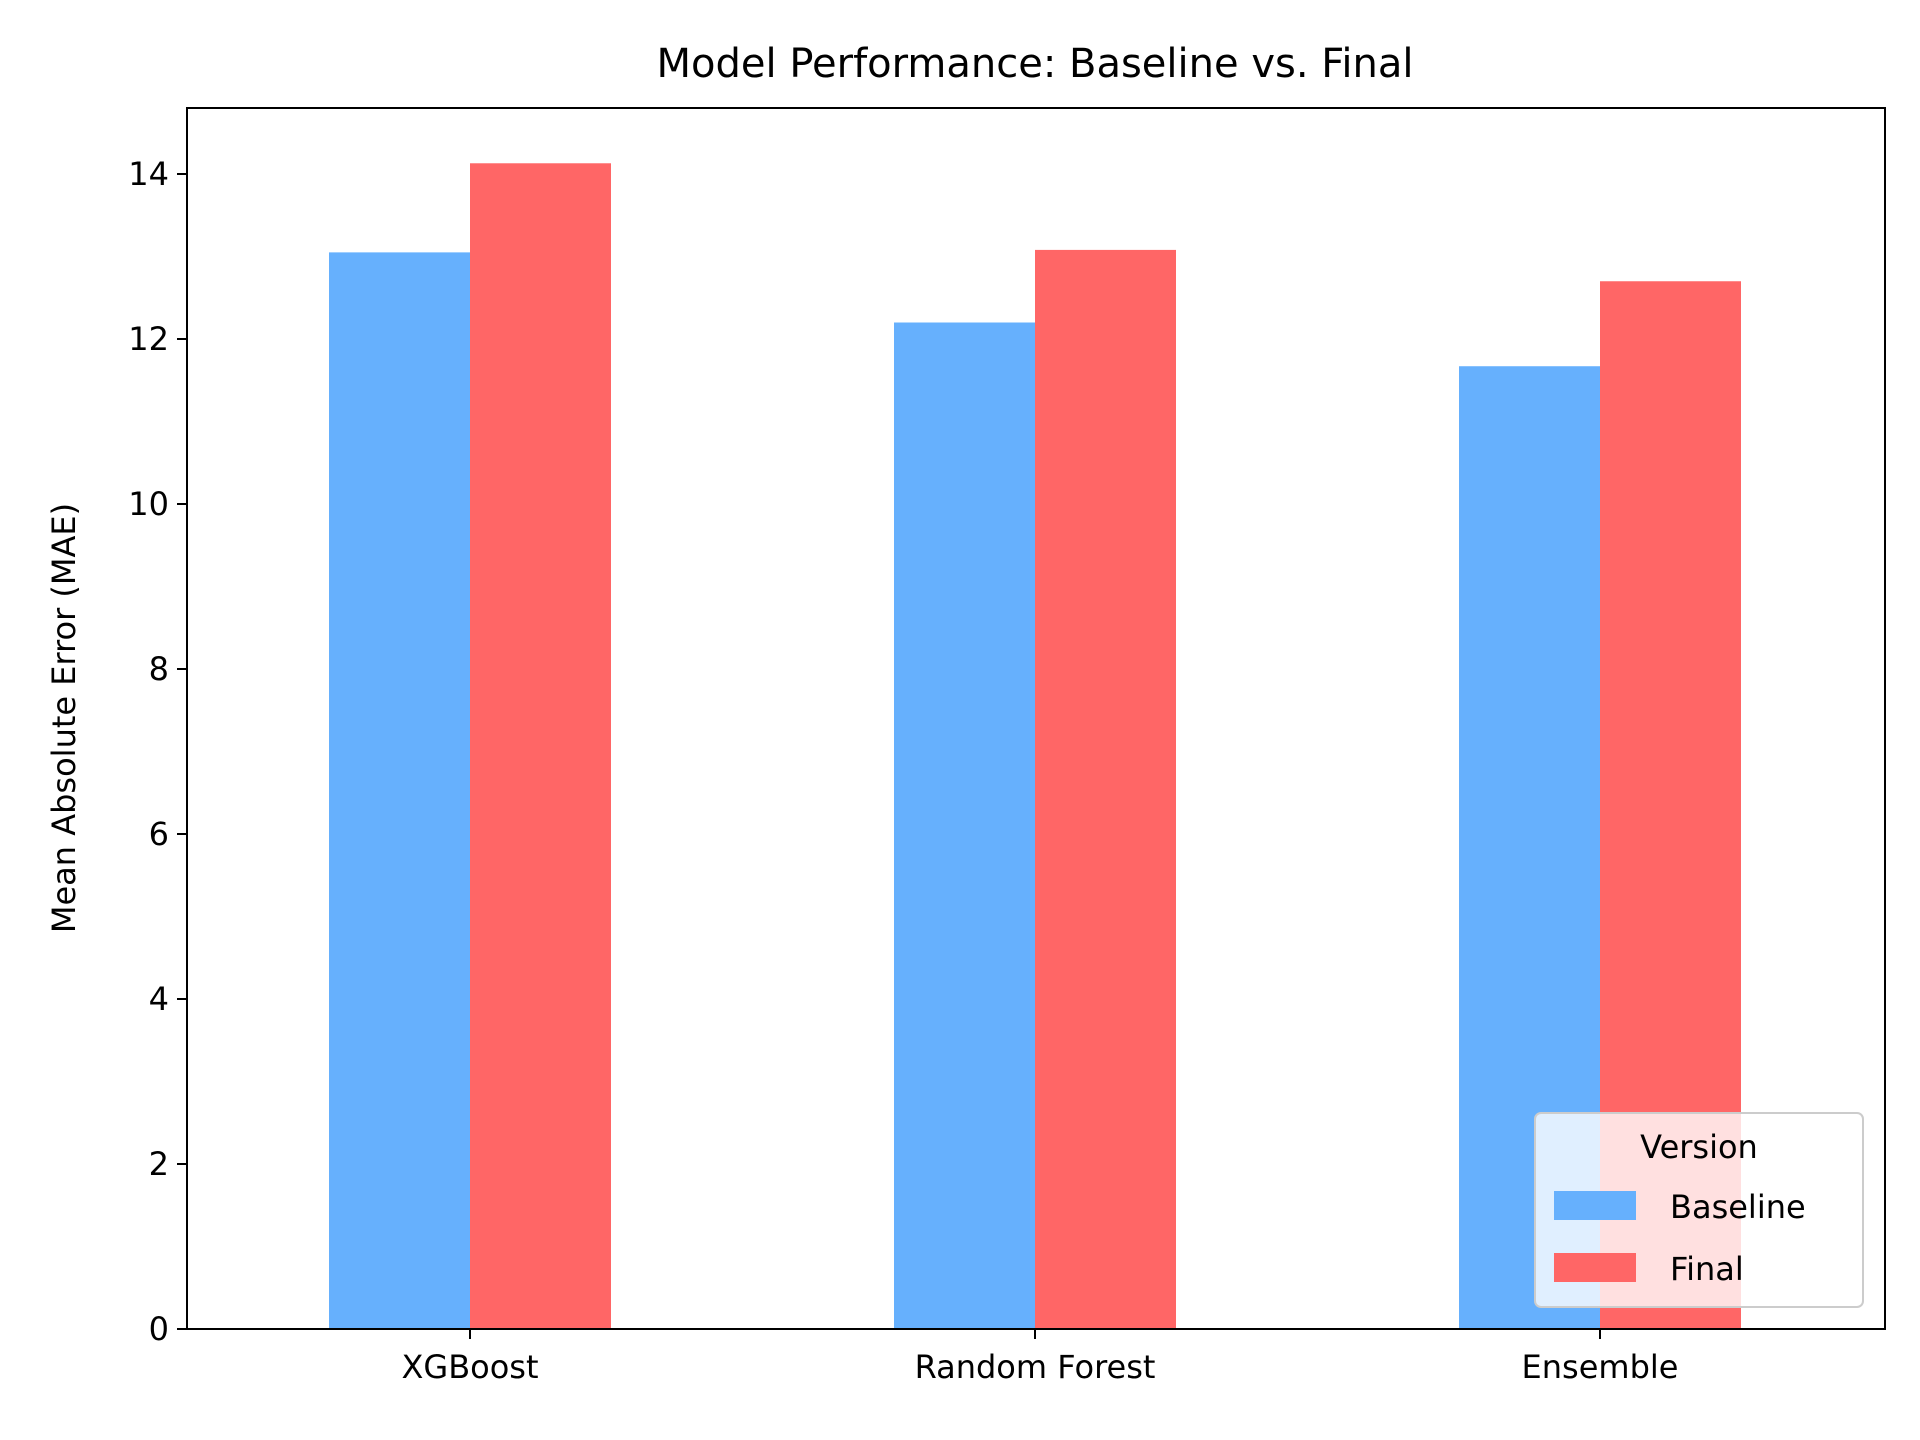 The height and width of the screenshot is (1440, 1920). What do you see at coordinates (159, 669) in the screenshot?
I see `y-tick-label: 8` at bounding box center [159, 669].